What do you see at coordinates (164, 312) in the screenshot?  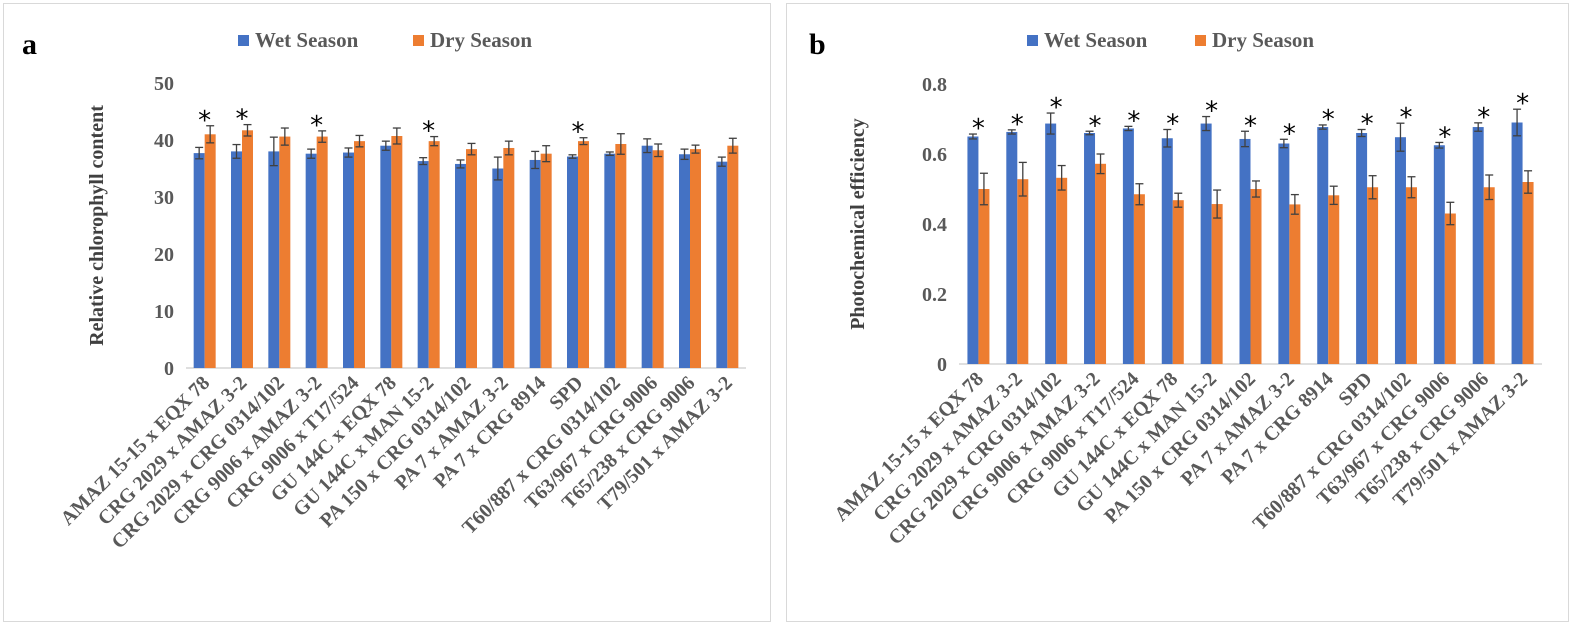 I see `y-tick-label: 10` at bounding box center [164, 312].